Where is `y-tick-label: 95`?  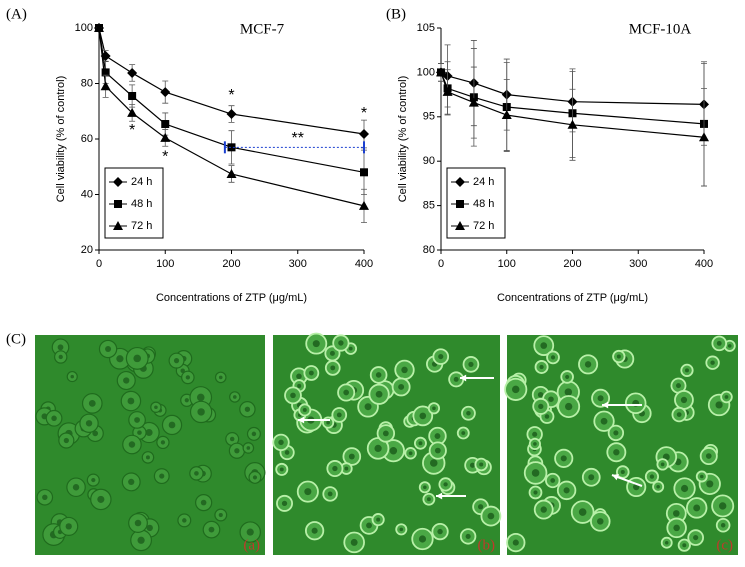
y-tick-label: 95 is located at coordinates (429, 117).